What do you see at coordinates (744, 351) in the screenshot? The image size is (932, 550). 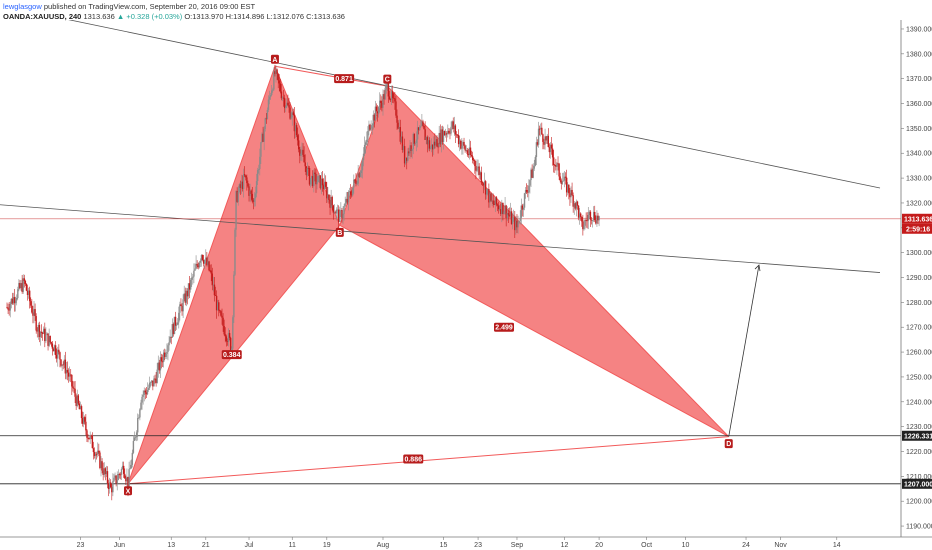 I see `projection-line` at bounding box center [744, 351].